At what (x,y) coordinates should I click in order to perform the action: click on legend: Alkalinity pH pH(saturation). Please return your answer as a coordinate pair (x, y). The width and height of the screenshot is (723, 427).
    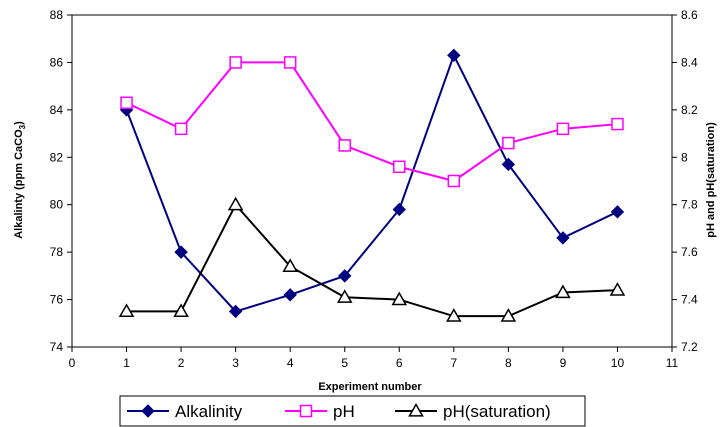
    Looking at the image, I should click on (352, 411).